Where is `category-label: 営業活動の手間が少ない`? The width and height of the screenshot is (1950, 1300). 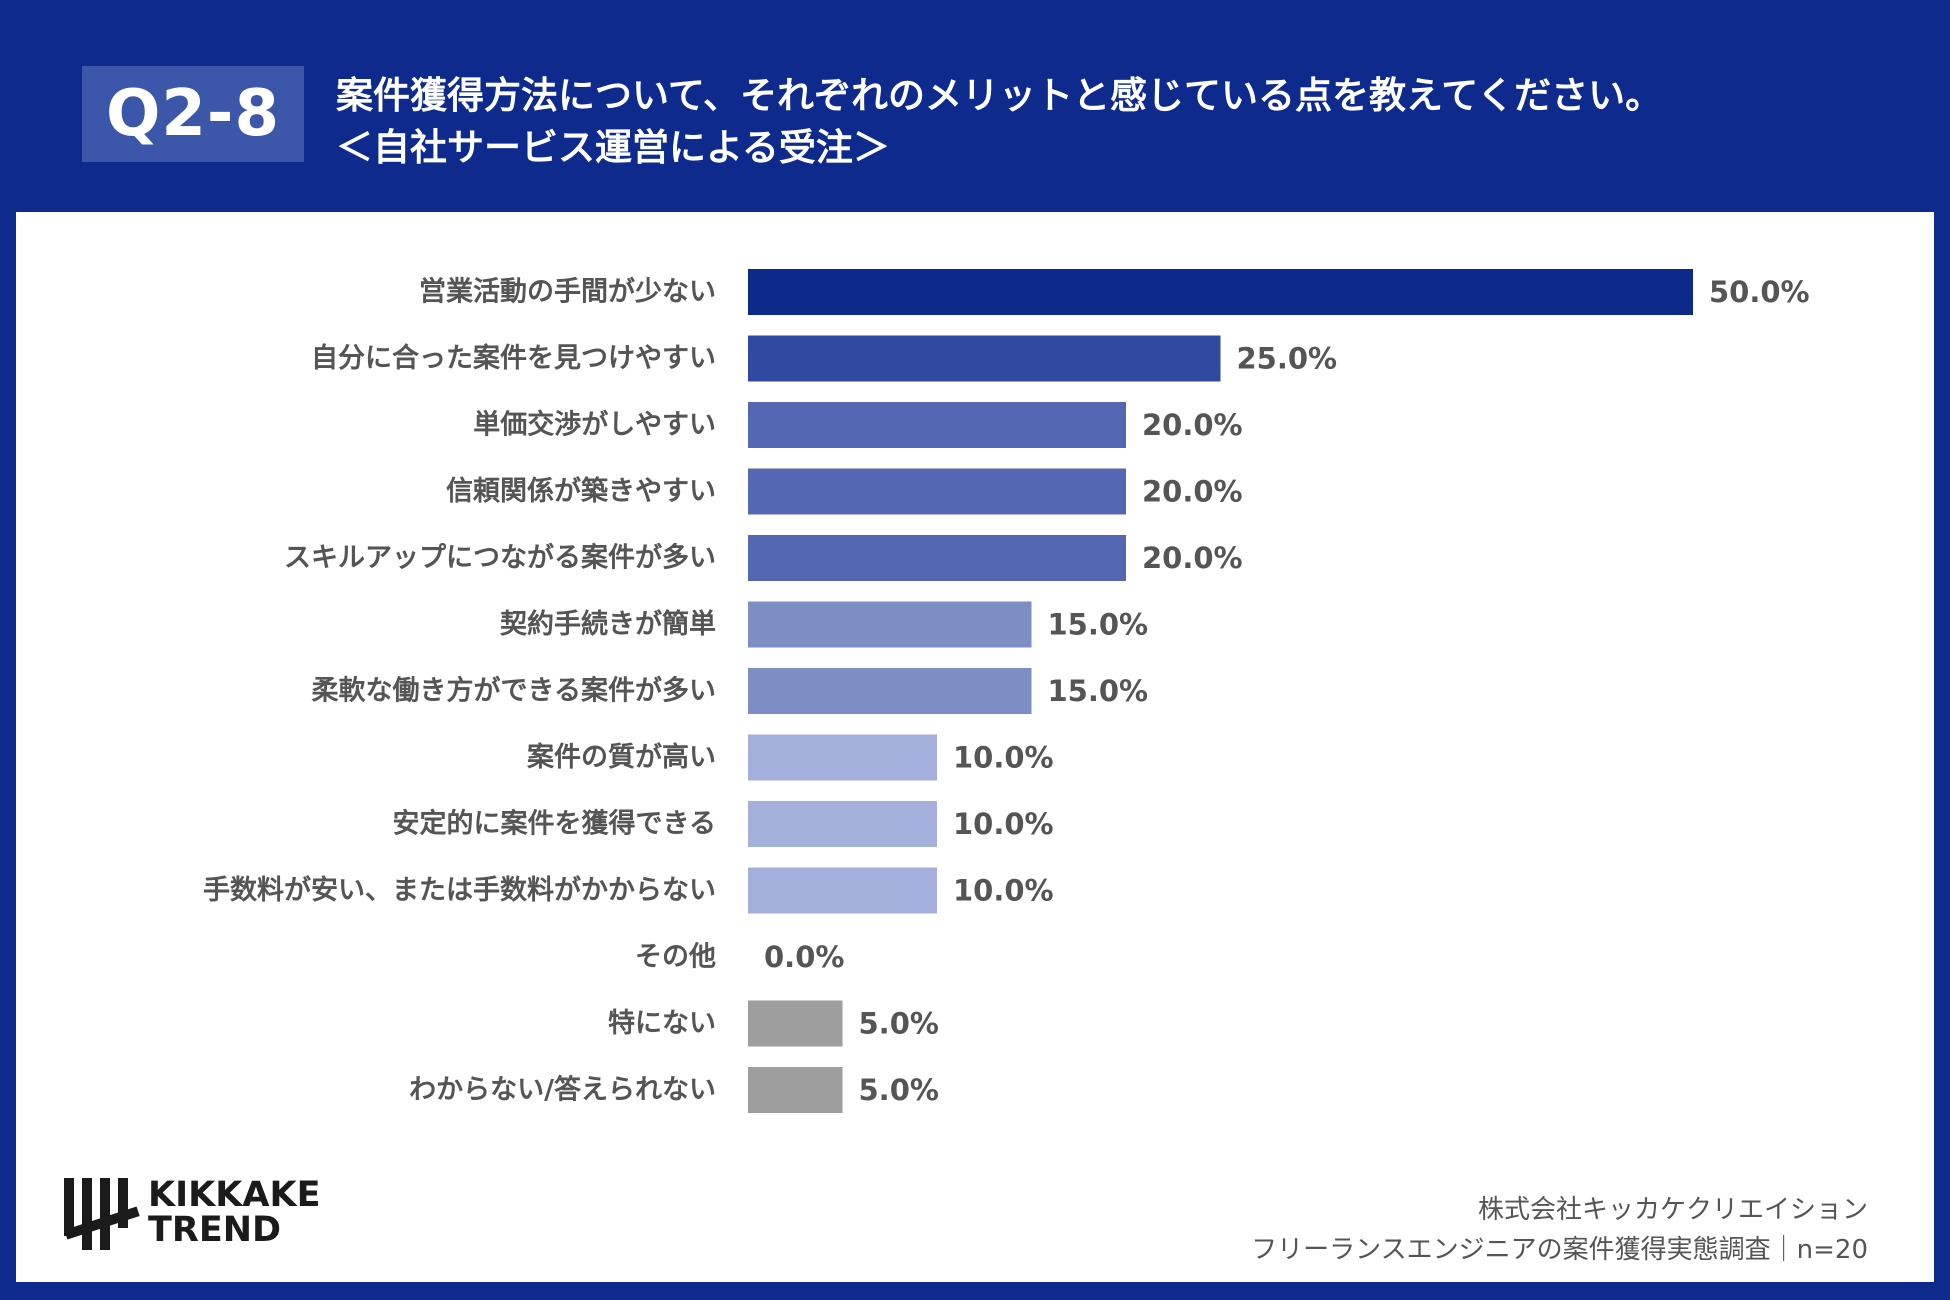 category-label: 営業活動の手間が少ない is located at coordinates (567, 292).